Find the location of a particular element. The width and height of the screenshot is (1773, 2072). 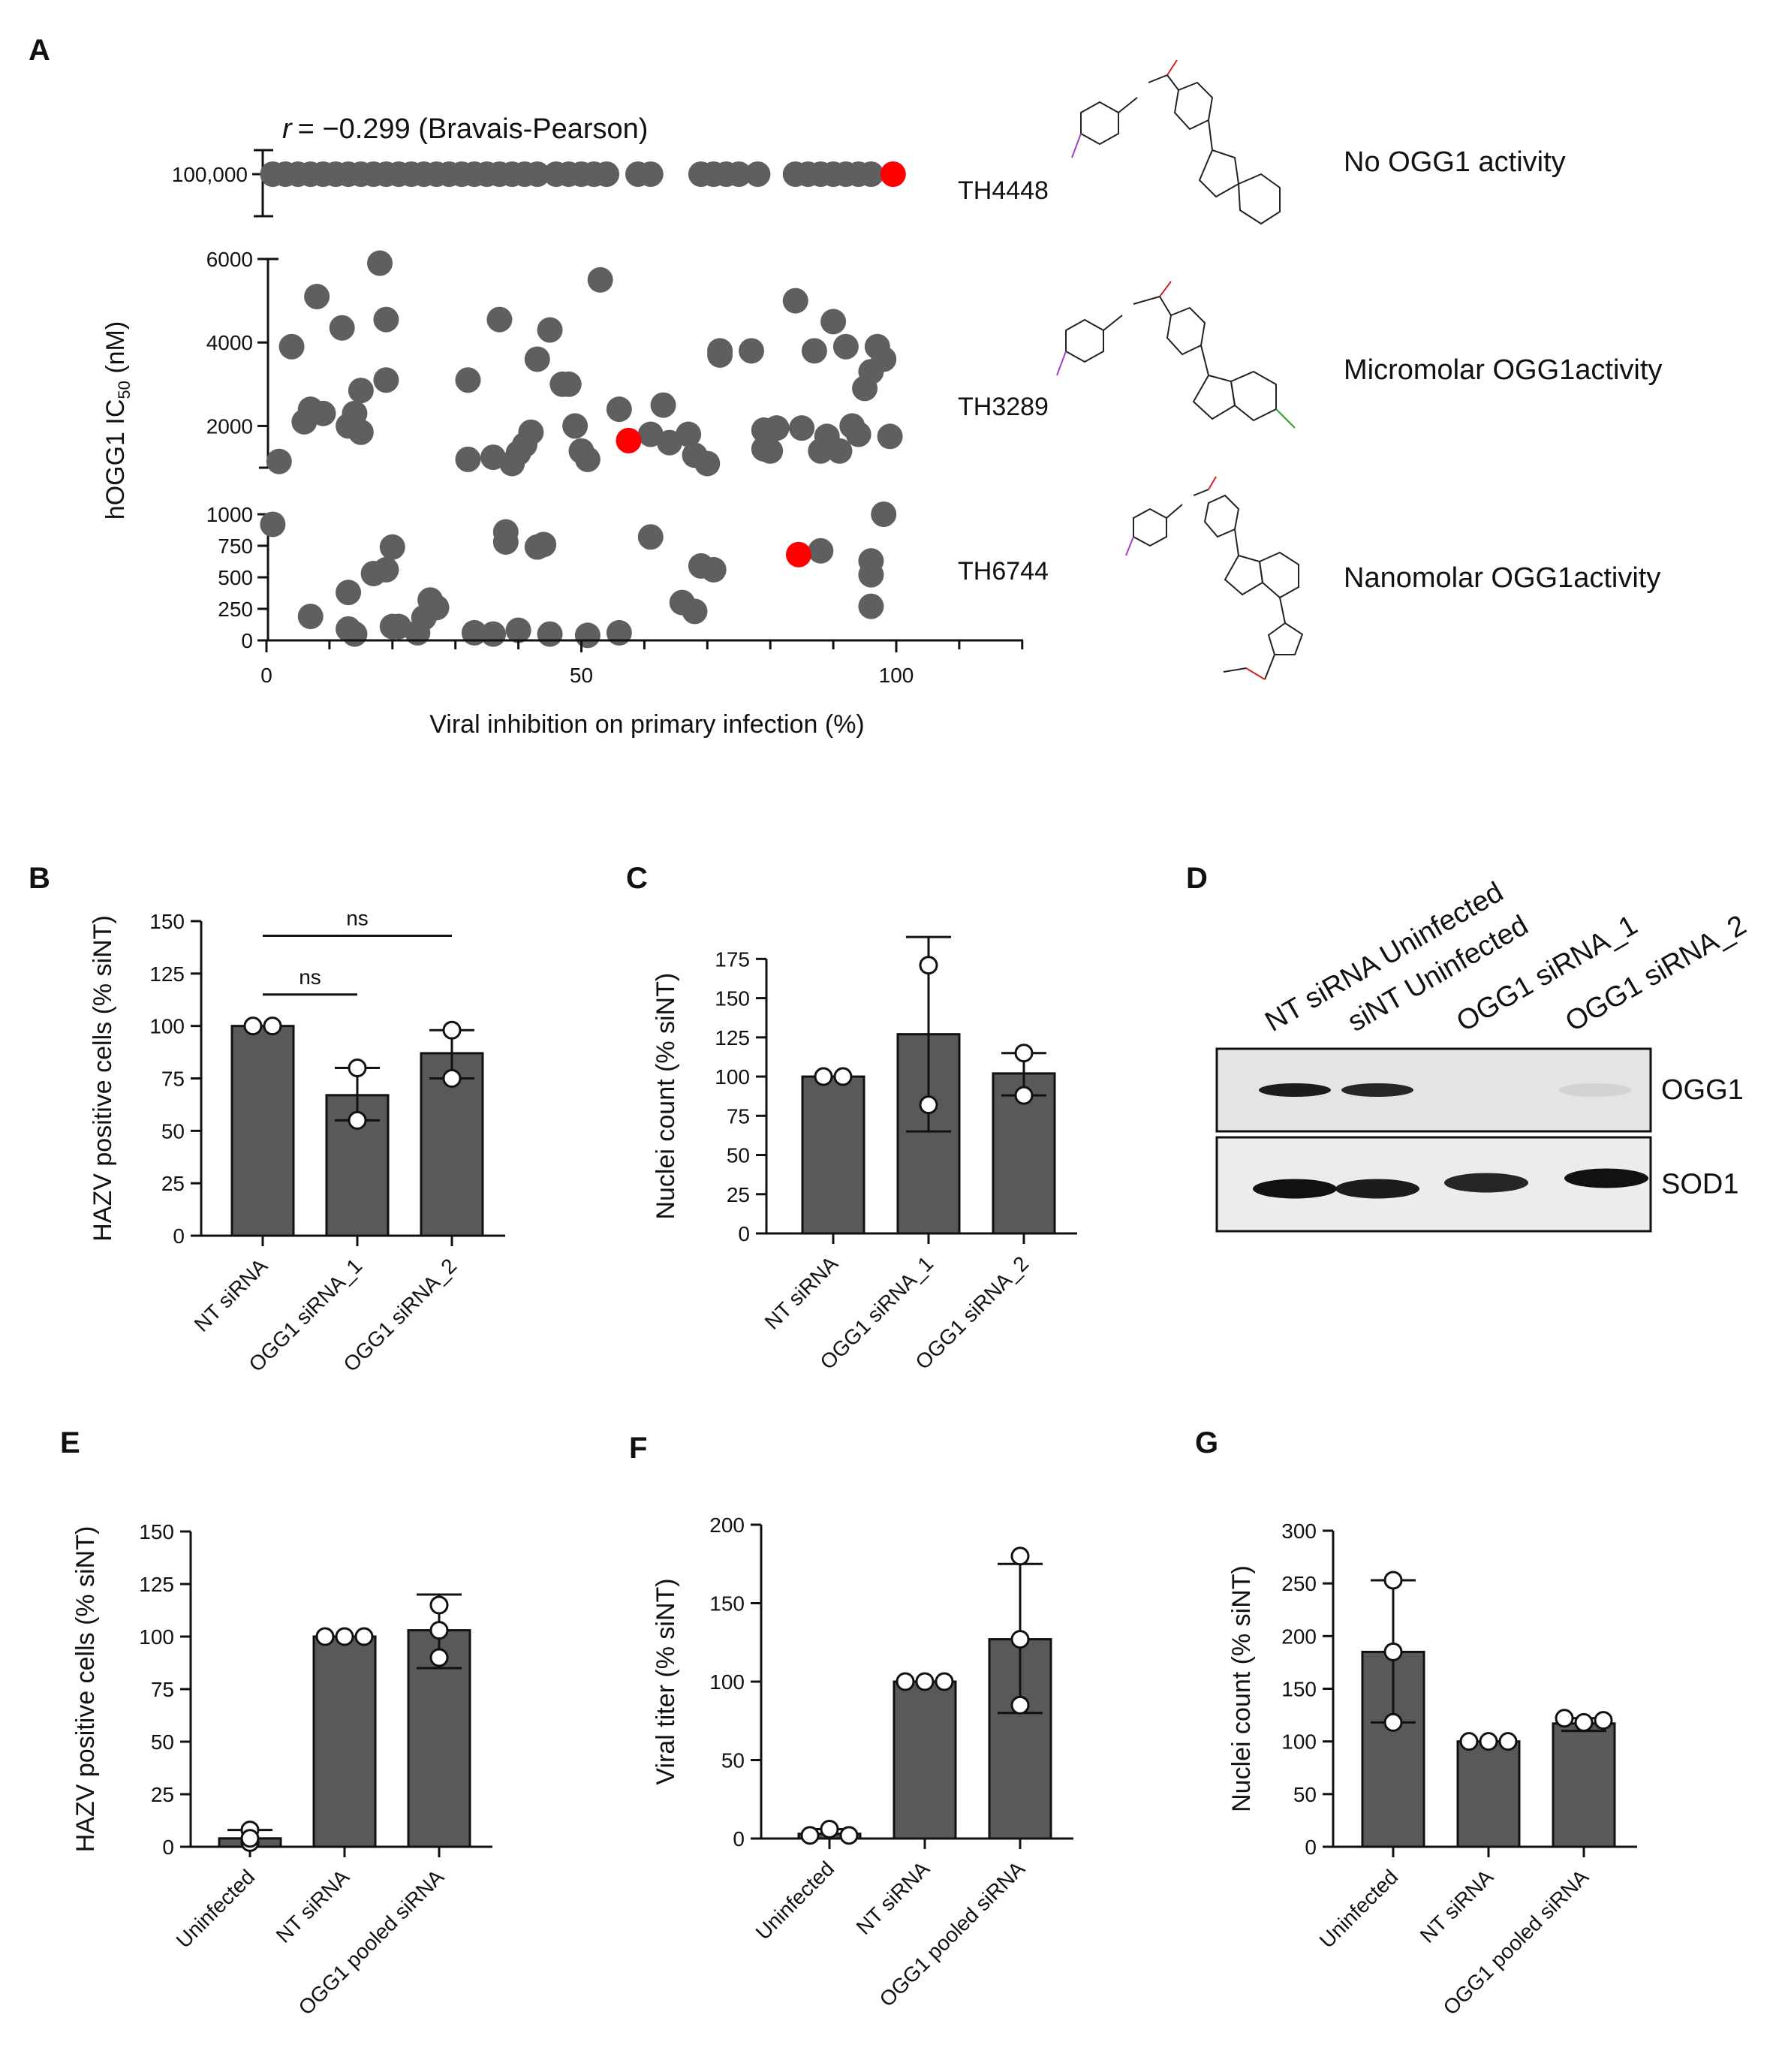

panel-letter-e: E is located at coordinates (70, 1442).